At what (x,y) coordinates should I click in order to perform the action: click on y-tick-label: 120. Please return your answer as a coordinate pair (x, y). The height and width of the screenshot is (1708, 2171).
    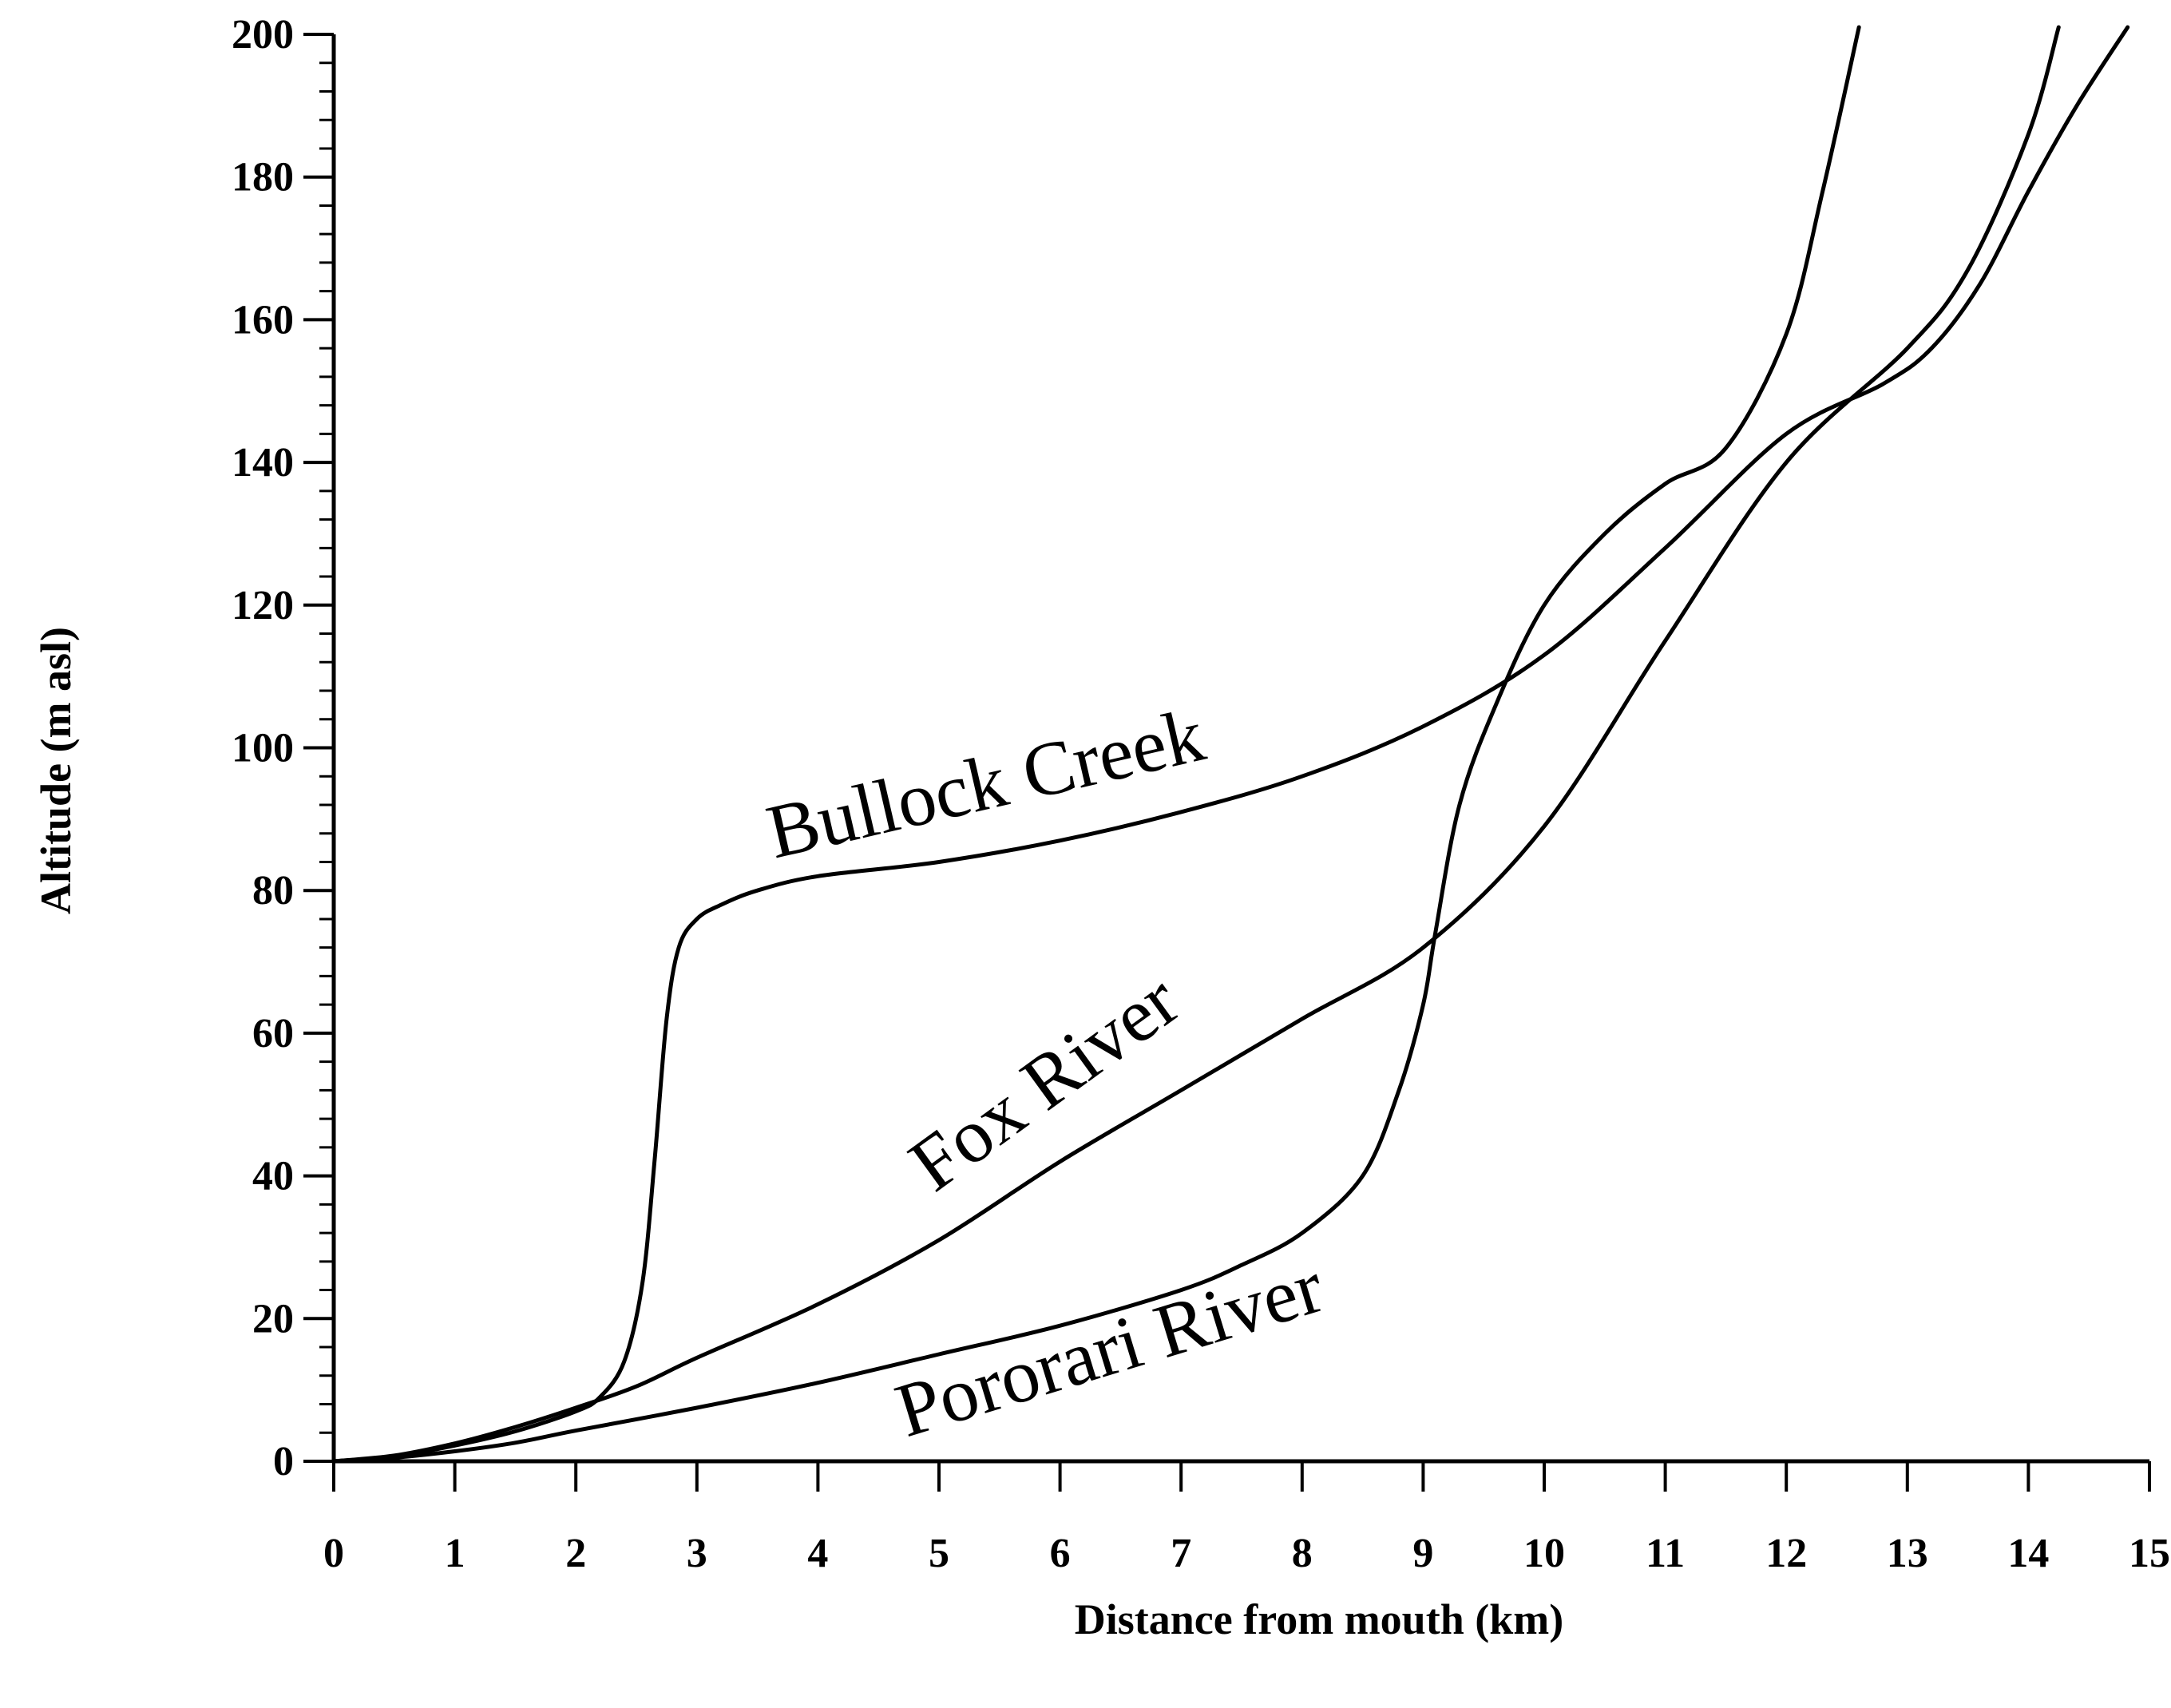
    Looking at the image, I should click on (263, 605).